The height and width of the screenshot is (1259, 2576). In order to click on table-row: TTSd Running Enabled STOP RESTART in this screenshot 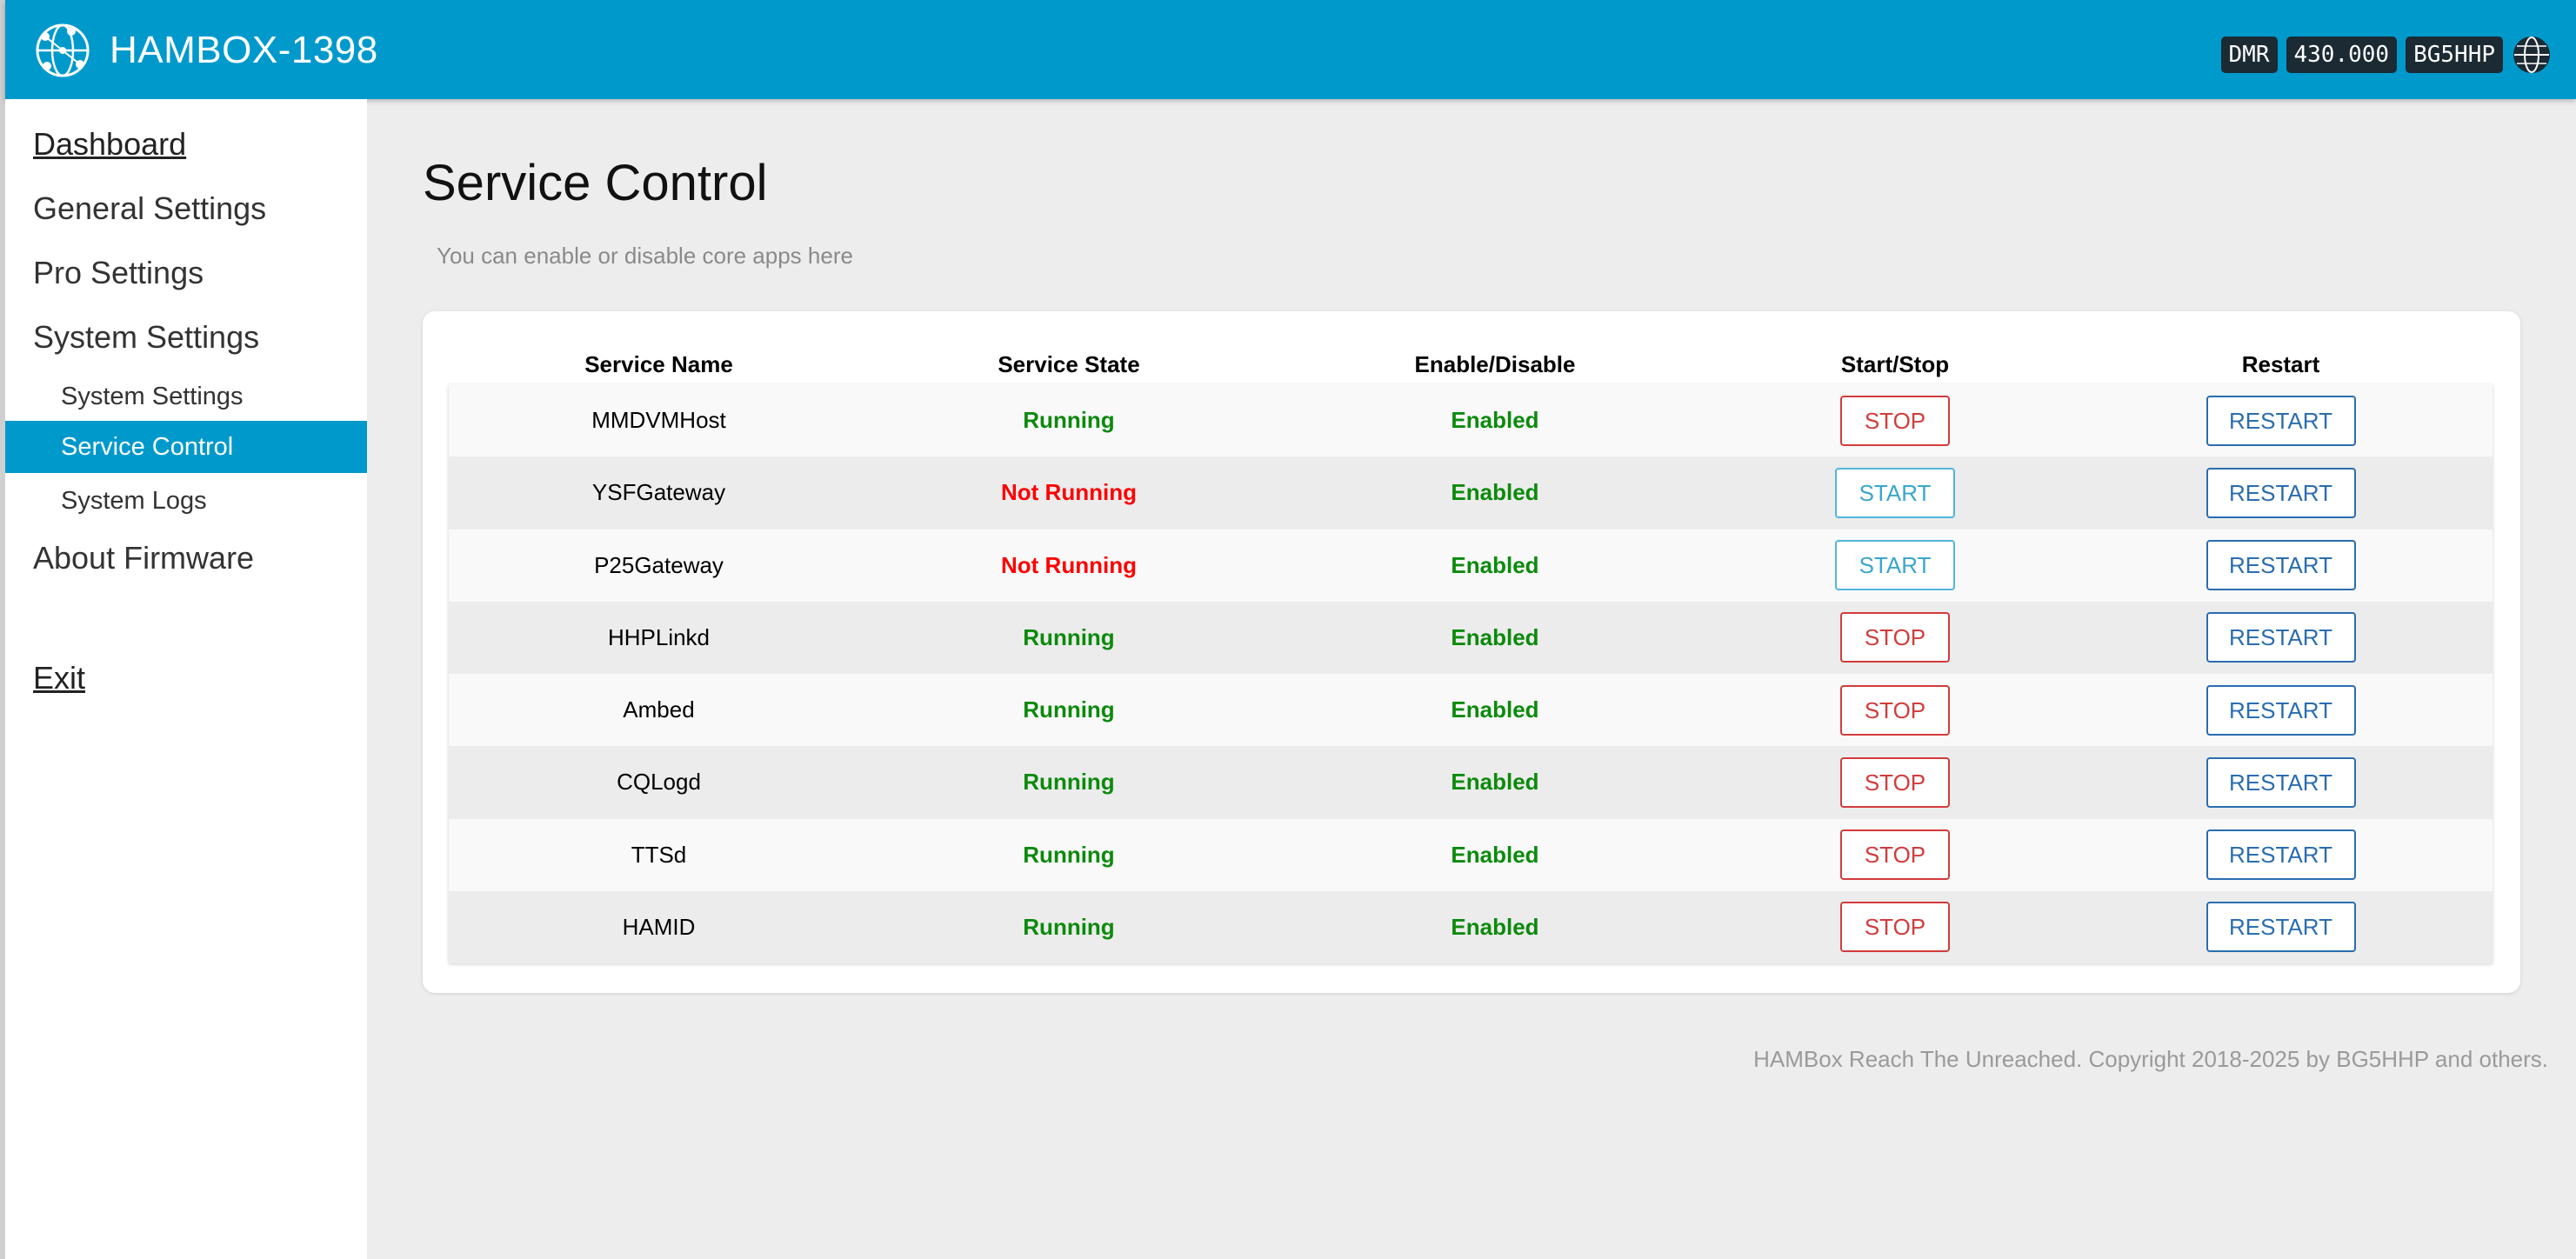, I will do `click(1471, 854)`.